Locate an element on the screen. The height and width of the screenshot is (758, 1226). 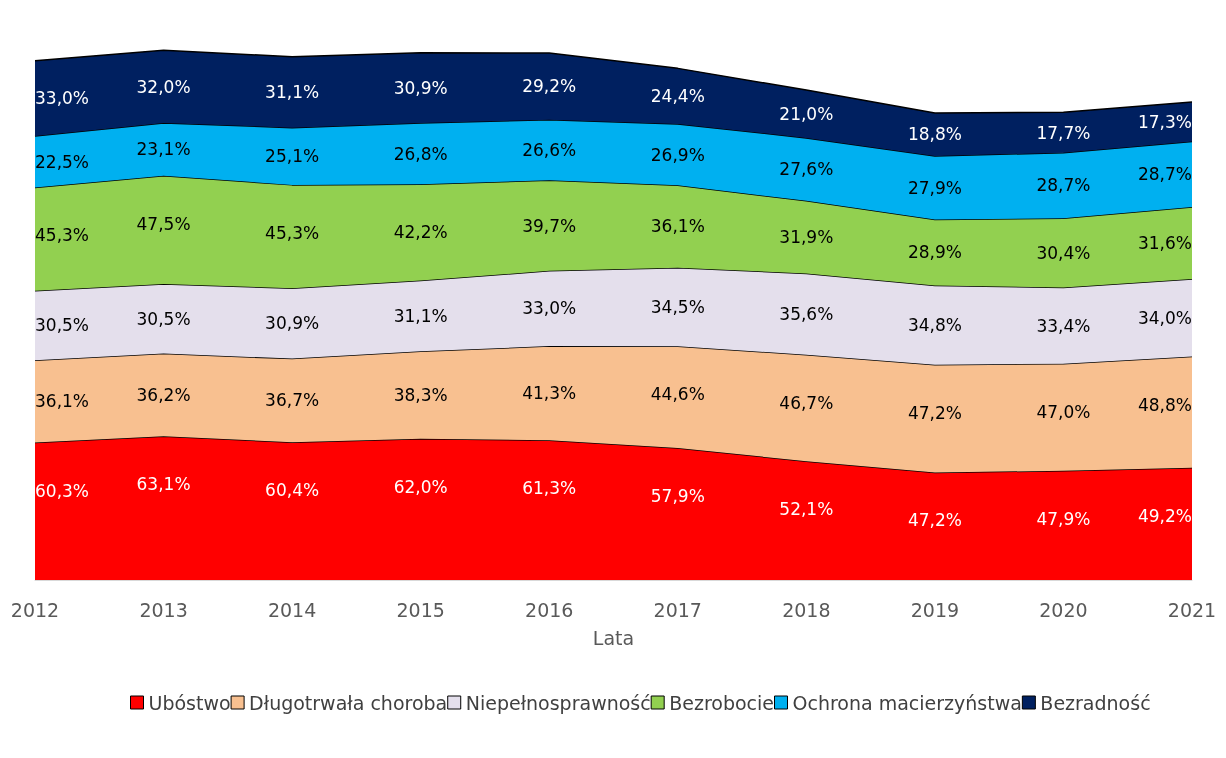
x-tick-label: 2012 is located at coordinates (35, 609).